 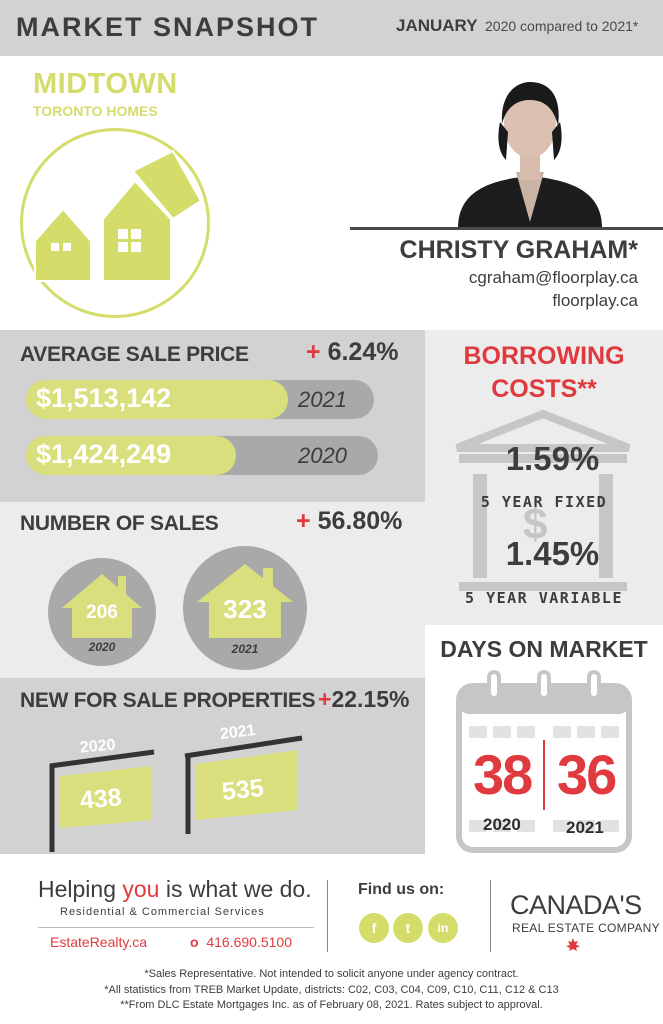 I want to click on days-value-2021: 36, so click(x=587, y=774).